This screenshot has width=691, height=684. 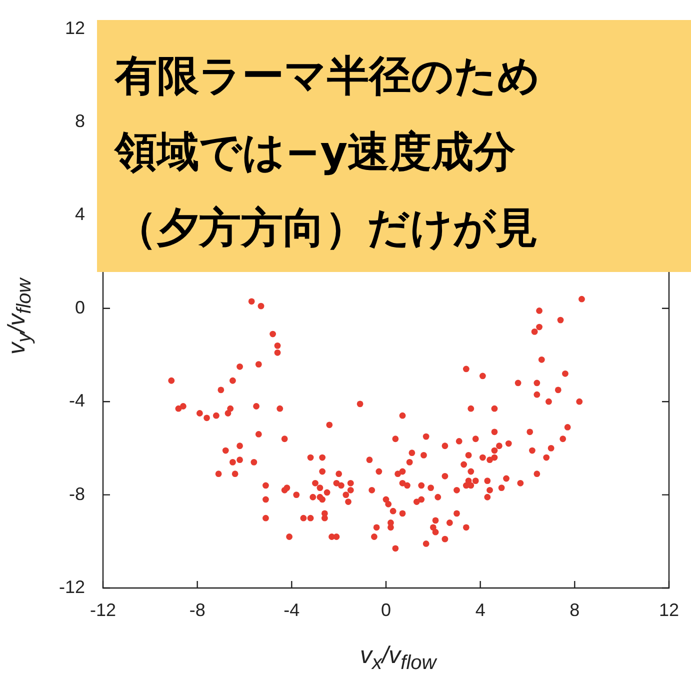 What do you see at coordinates (103, 610) in the screenshot?
I see `x-tick-label: -12` at bounding box center [103, 610].